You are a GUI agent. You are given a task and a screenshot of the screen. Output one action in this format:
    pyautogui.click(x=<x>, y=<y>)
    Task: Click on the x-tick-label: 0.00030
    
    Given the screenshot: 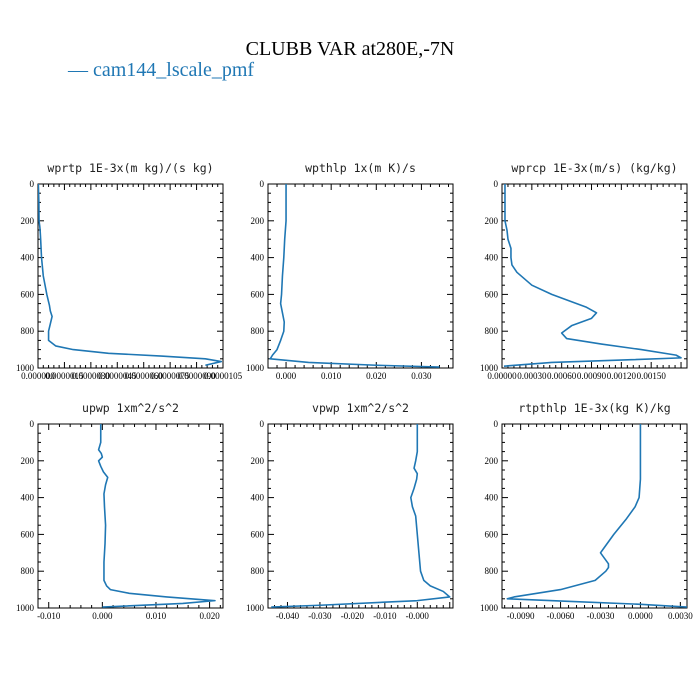 What is the action you would take?
    pyautogui.click(x=532, y=376)
    